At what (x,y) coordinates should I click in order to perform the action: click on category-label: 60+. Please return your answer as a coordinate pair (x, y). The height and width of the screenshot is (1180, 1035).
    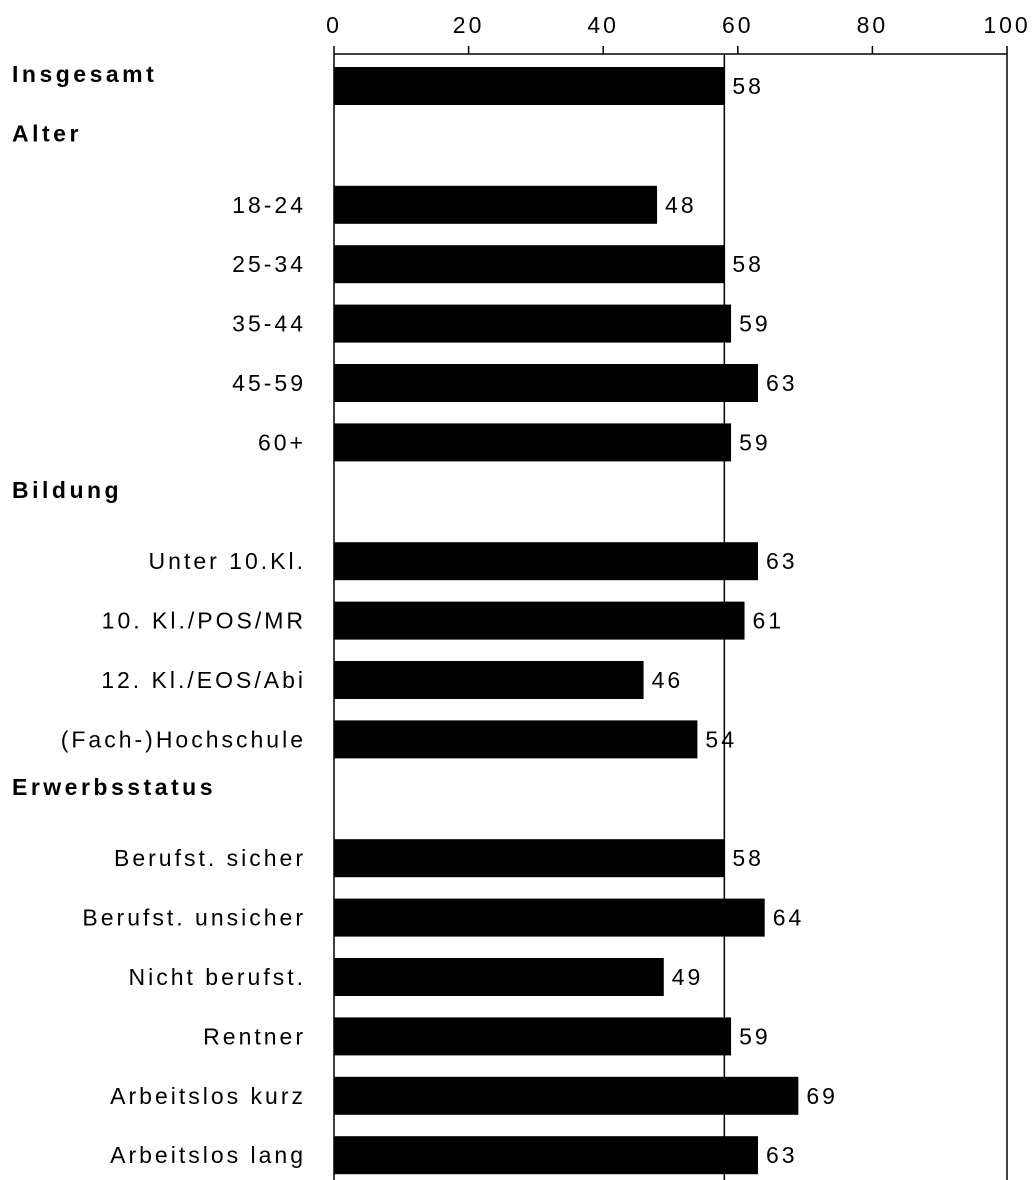
    Looking at the image, I should click on (282, 442).